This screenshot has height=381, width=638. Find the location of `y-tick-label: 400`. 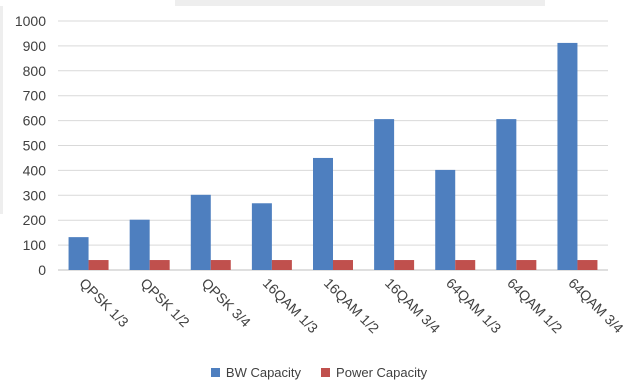

y-tick-label: 400 is located at coordinates (35, 170).